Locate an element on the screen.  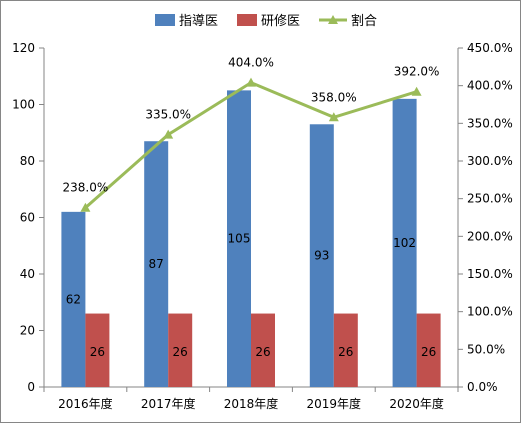
y-left-tick-label: 0 is located at coordinates (31, 387).